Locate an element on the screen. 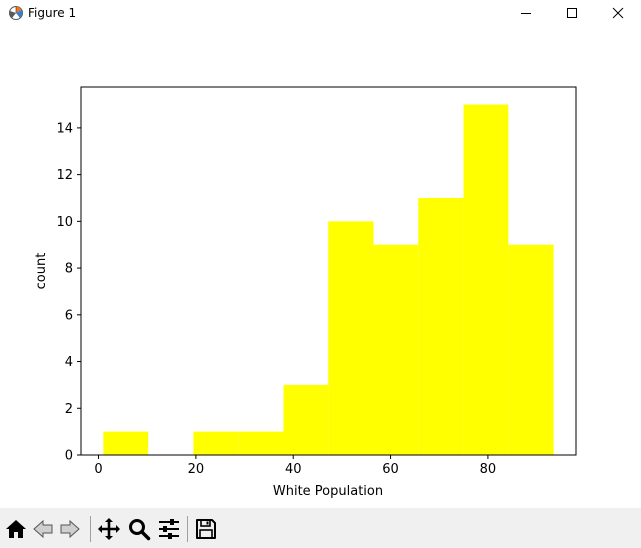 This screenshot has height=548, width=641. close-button is located at coordinates (618, 13).